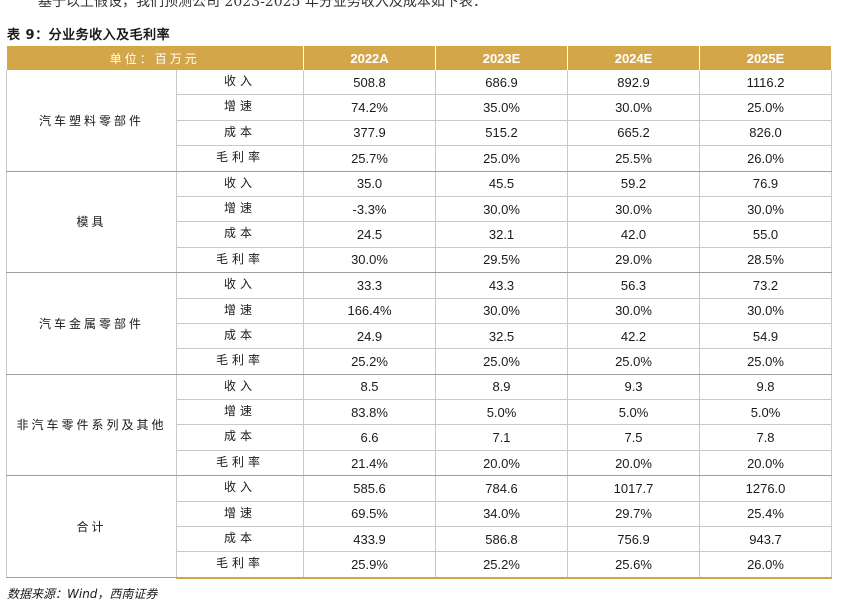 The image size is (844, 607). What do you see at coordinates (370, 463) in the screenshot?
I see `value-cell: 21.4%` at bounding box center [370, 463].